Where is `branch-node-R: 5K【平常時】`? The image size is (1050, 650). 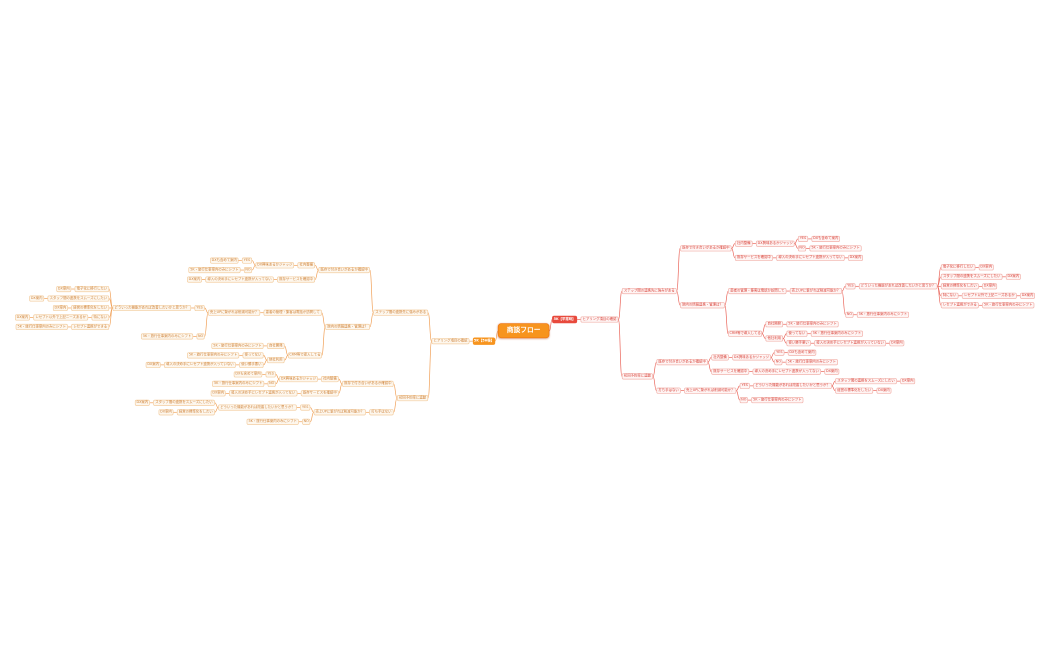 branch-node-R: 5K【平常時】 is located at coordinates (565, 319).